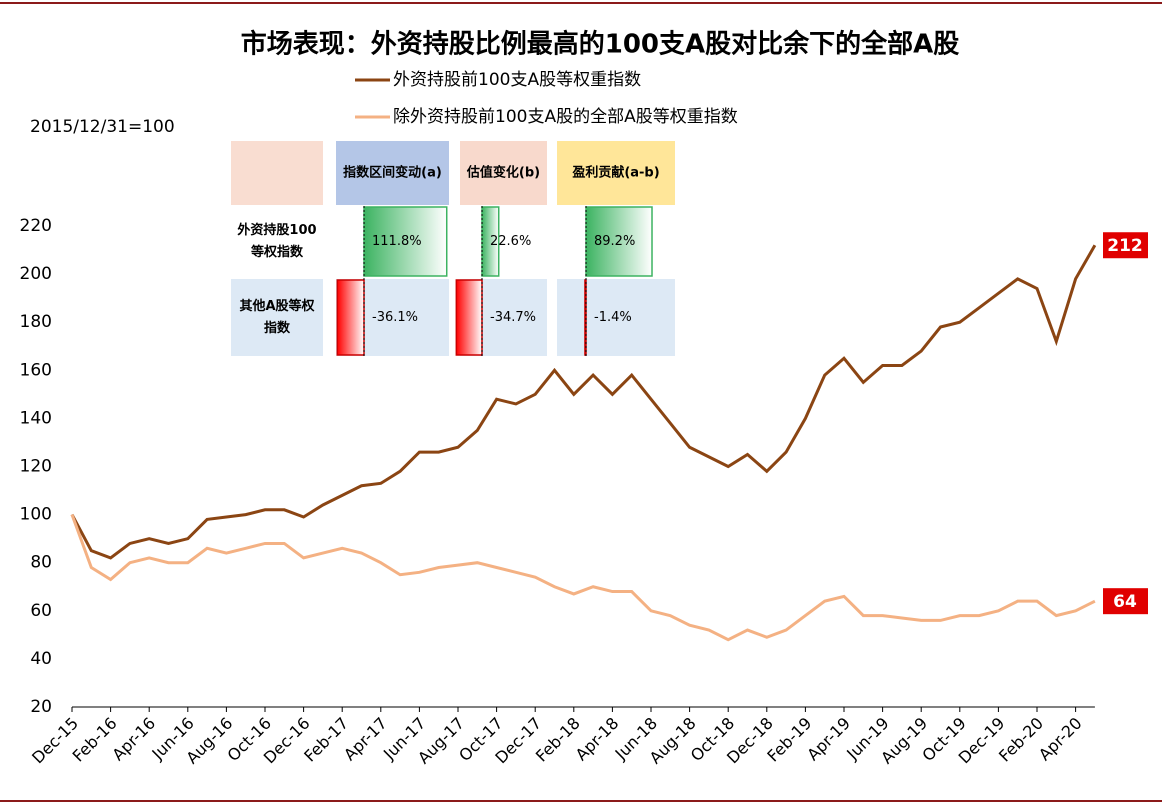 The image size is (1162, 807). Describe the element at coordinates (510, 241) in the screenshot. I see `table-value: 22.6%` at that location.